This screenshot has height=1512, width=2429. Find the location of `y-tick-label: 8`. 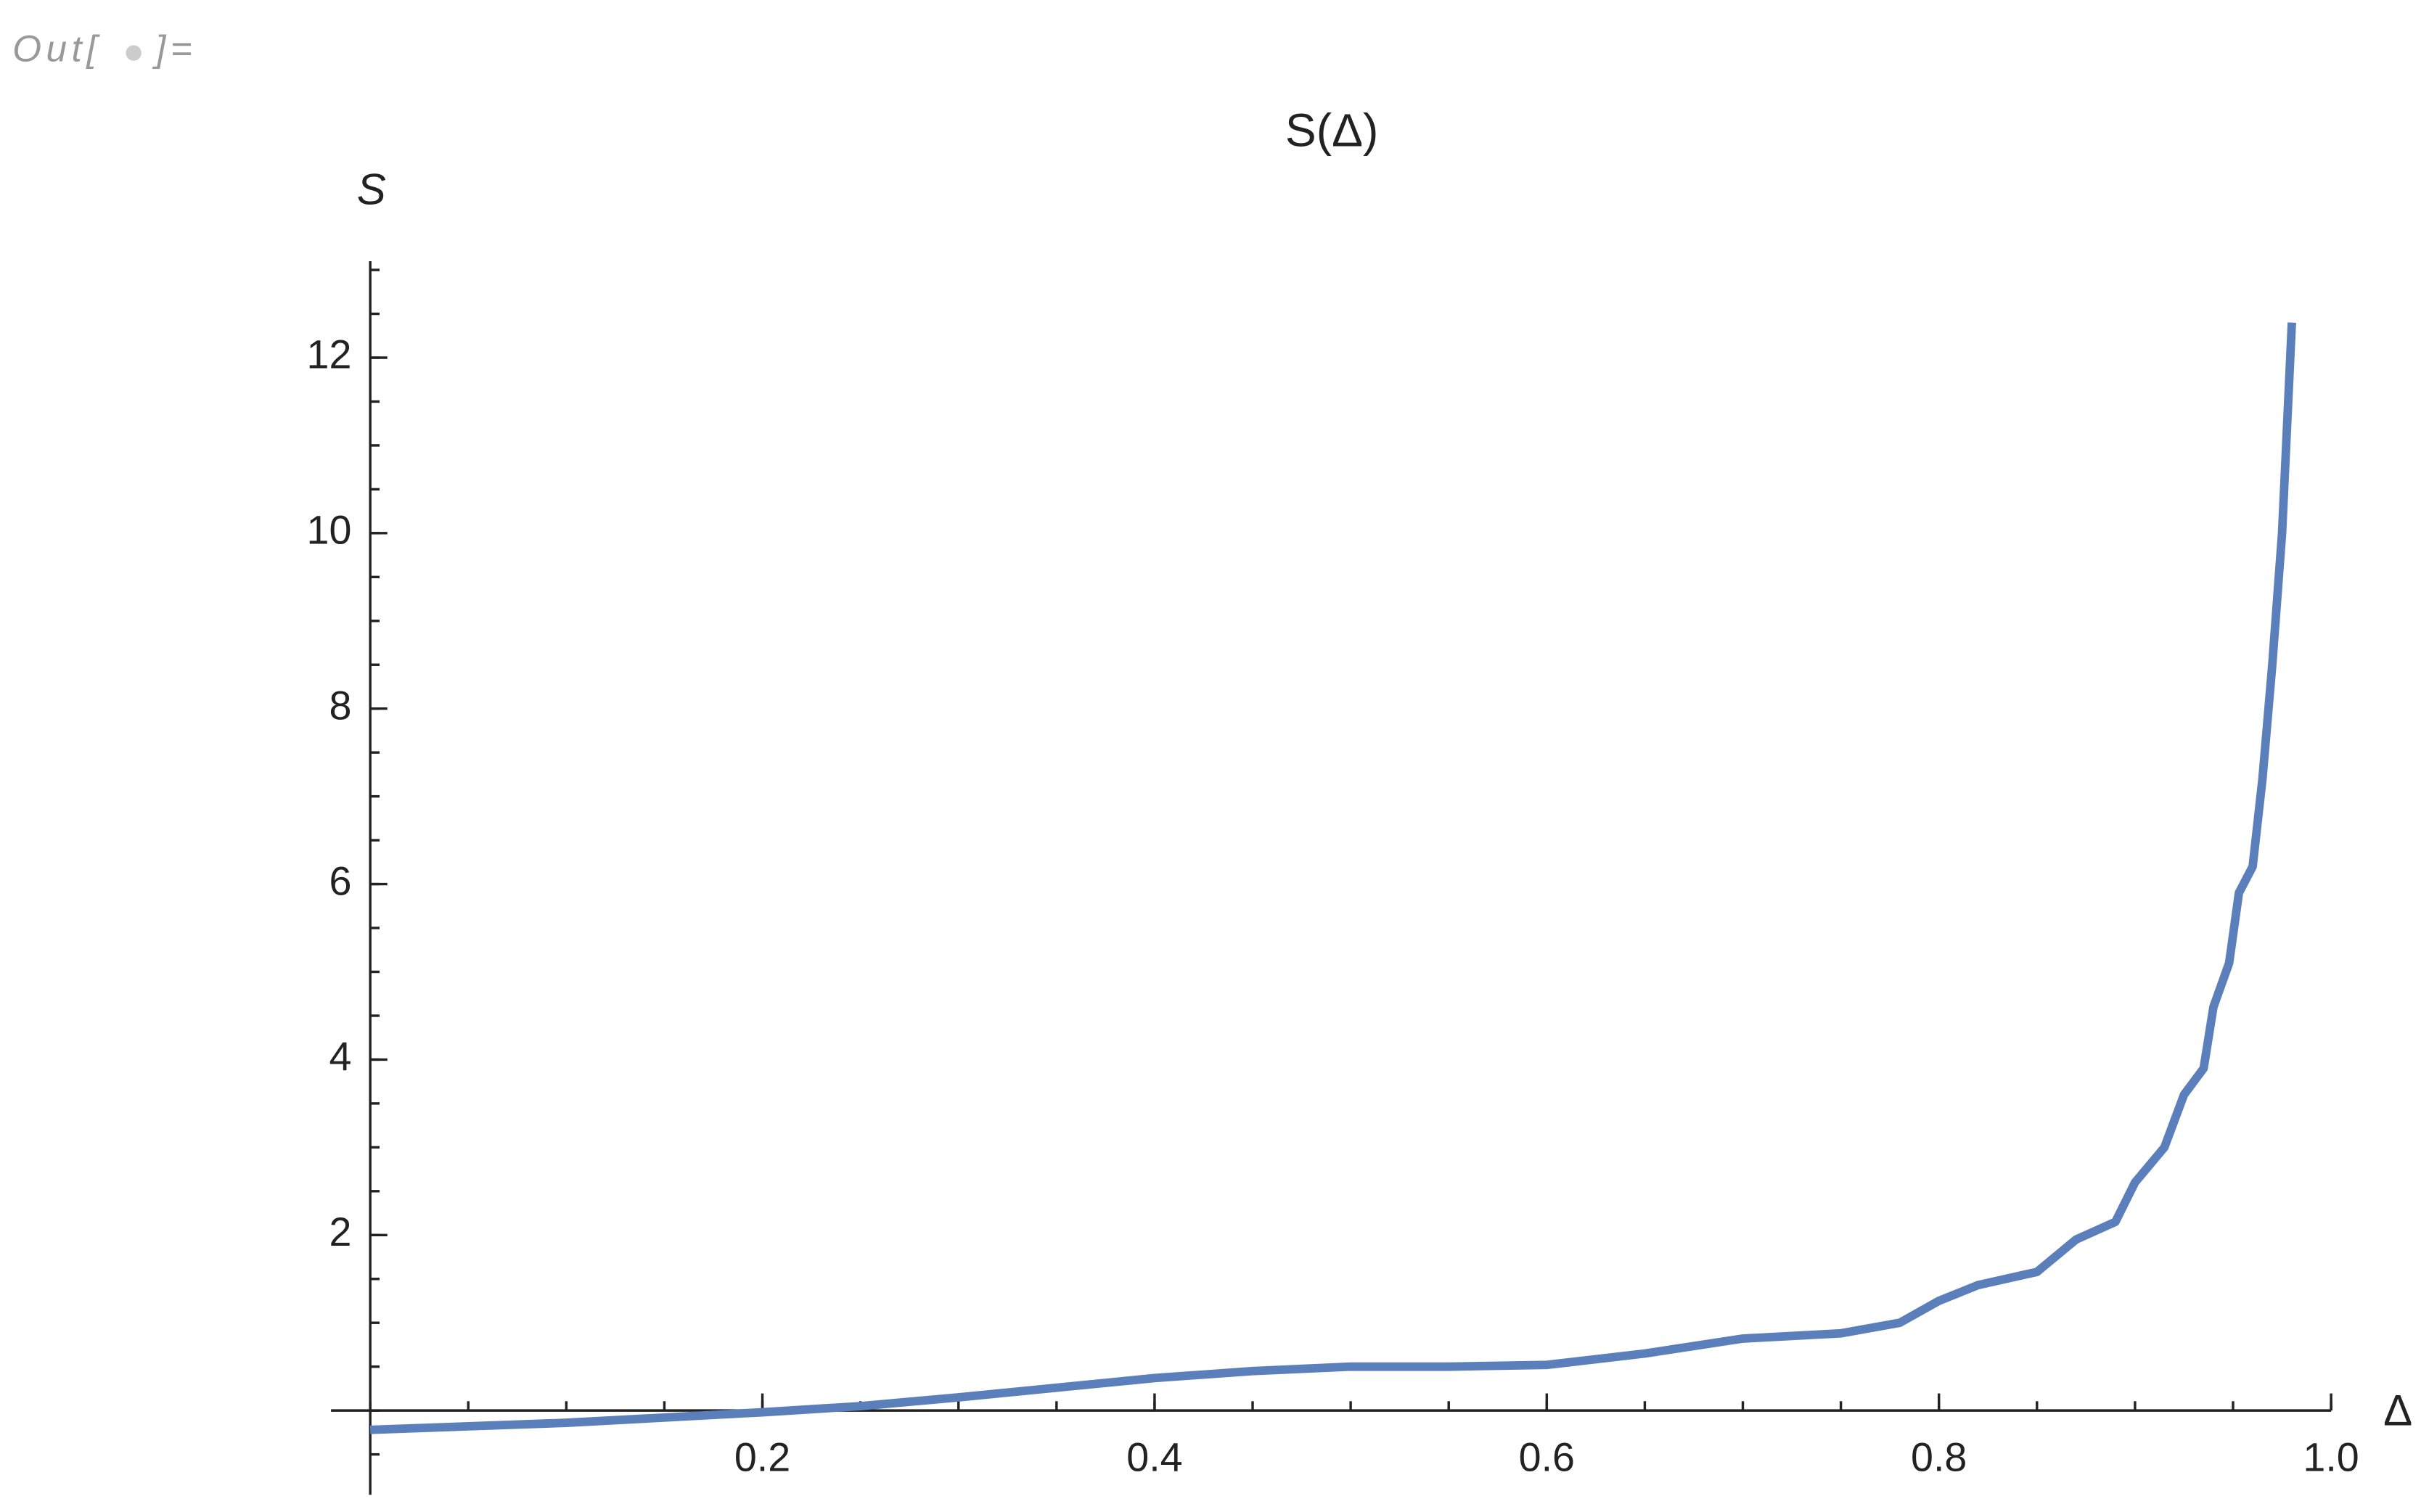

y-tick-label: 8 is located at coordinates (340, 706).